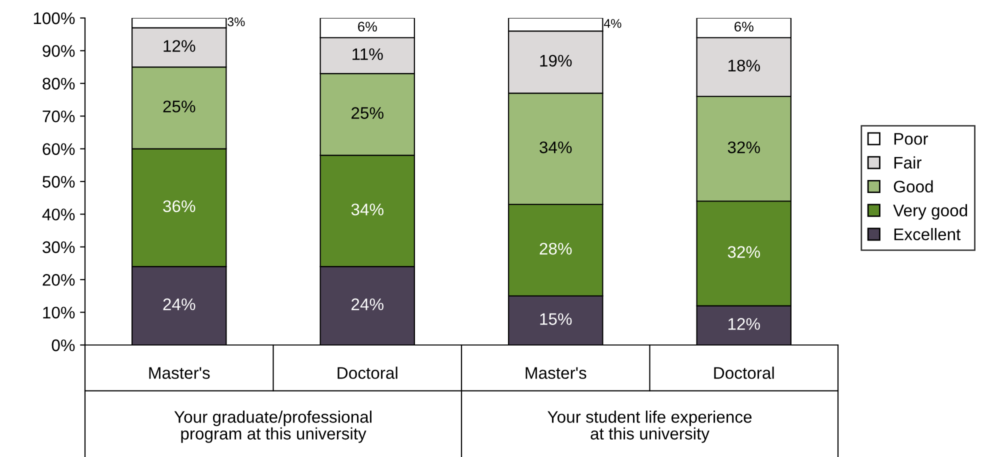 This screenshot has width=991, height=457. Describe the element at coordinates (58, 51) in the screenshot. I see `y-tick-label: 90%` at that location.